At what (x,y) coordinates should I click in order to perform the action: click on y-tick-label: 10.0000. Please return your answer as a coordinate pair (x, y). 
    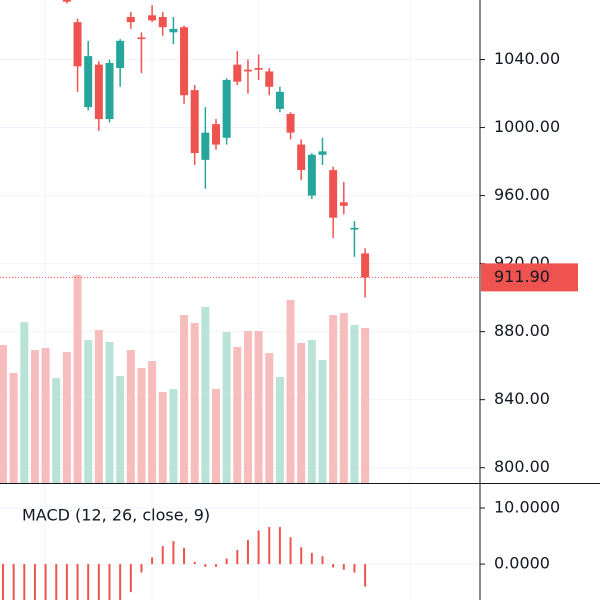
    Looking at the image, I should click on (527, 507).